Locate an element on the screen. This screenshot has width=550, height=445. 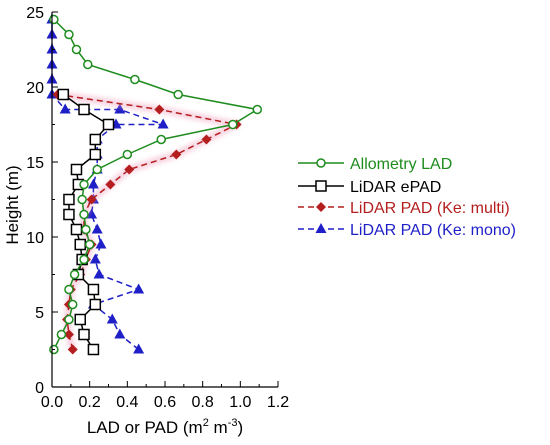
x-tick-label: 0.2 is located at coordinates (90, 402).